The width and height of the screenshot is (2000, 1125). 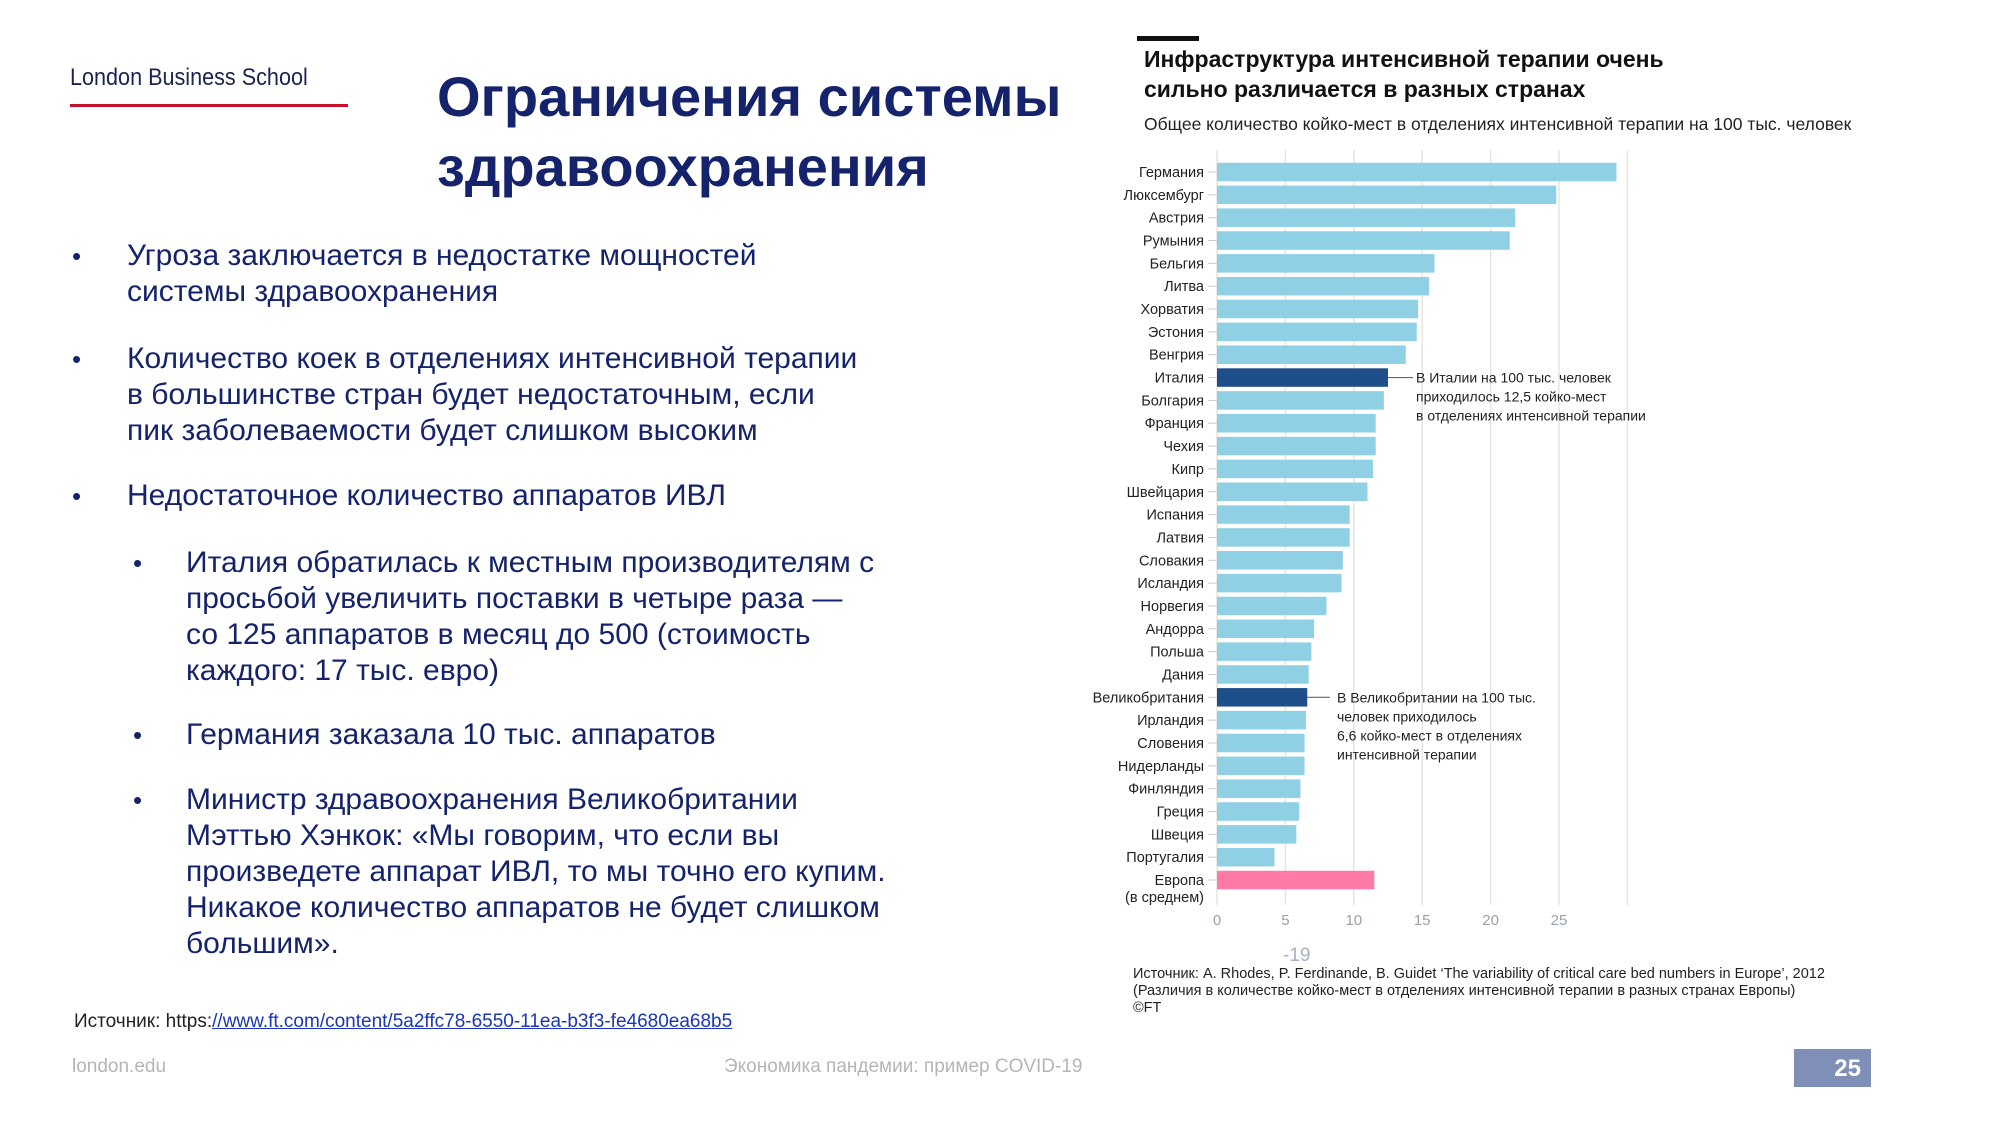 I want to click on bullet-line: Министр здравоохранения Великобритании, so click(x=492, y=799).